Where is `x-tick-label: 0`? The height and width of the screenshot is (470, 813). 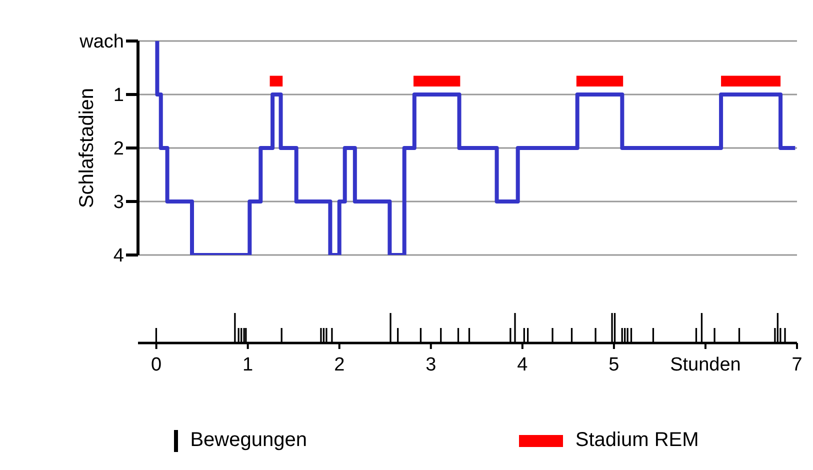
x-tick-label: 0 is located at coordinates (156, 365).